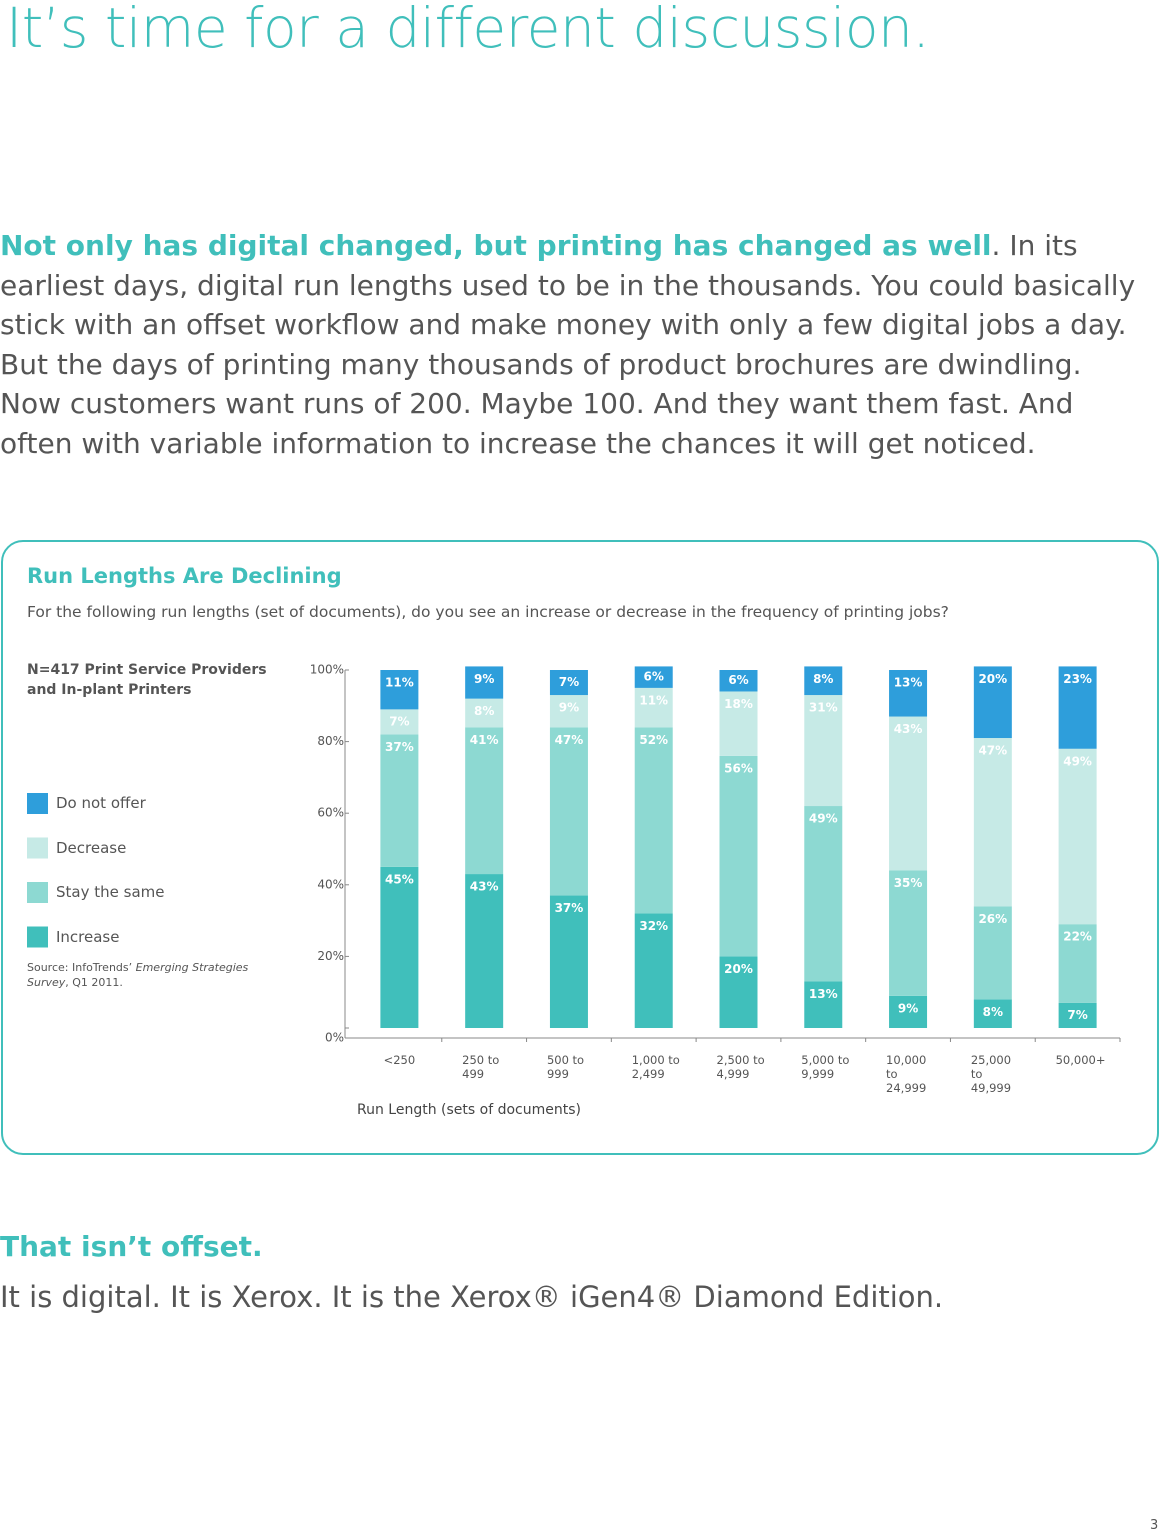 Image resolution: width=1163 pixels, height=1538 pixels. I want to click on y-tick-label: 0%, so click(334, 1038).